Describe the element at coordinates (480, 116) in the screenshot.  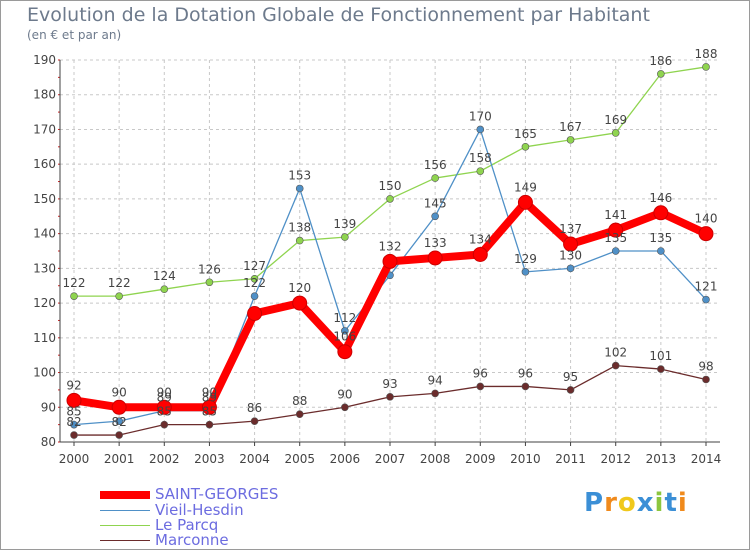
I see `data-label-vieil-hesdin: 170` at that location.